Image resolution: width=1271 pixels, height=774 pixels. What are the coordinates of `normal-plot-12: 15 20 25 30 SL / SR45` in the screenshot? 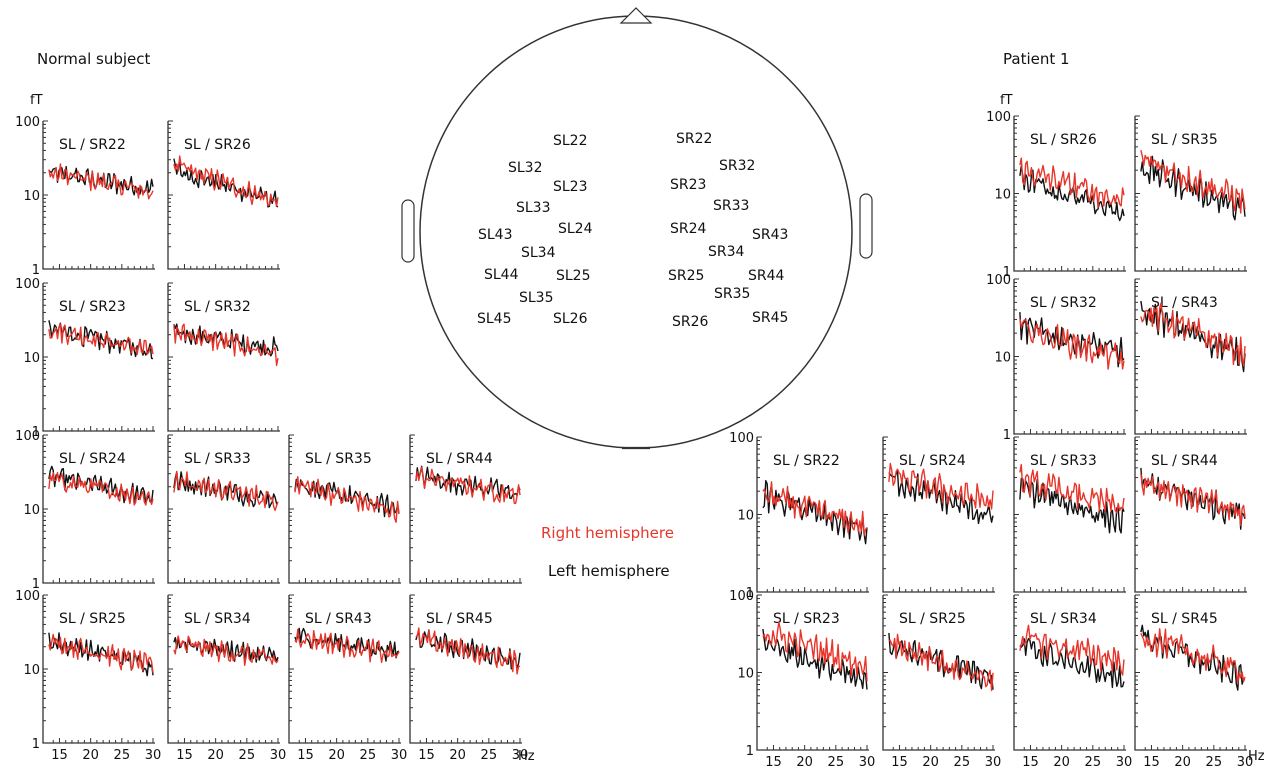 It's located at (468, 678).